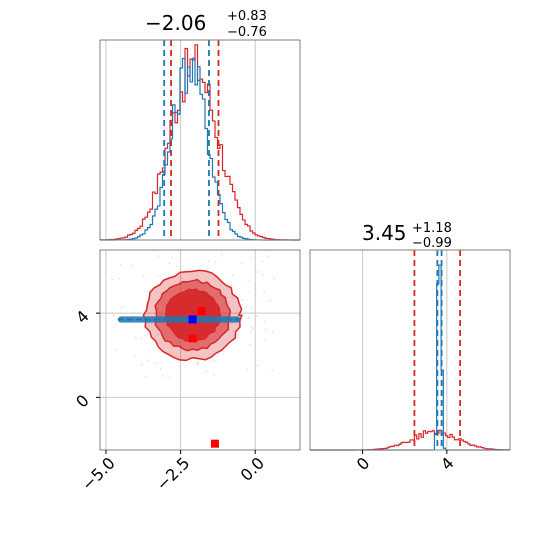 This screenshot has width=550, height=550. What do you see at coordinates (252, 468) in the screenshot?
I see `x-tick-label: 0.0` at bounding box center [252, 468].